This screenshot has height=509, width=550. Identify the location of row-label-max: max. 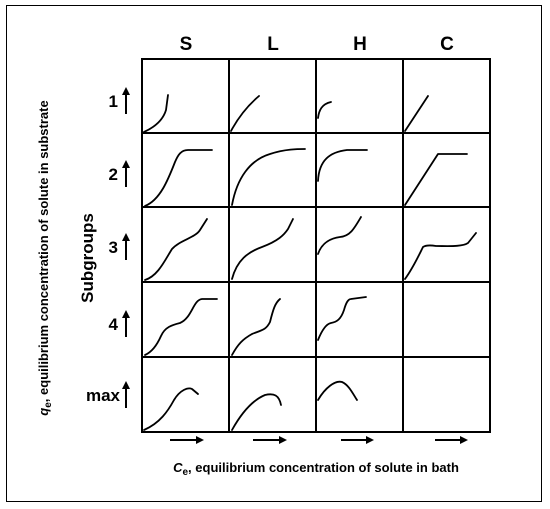
(103, 395).